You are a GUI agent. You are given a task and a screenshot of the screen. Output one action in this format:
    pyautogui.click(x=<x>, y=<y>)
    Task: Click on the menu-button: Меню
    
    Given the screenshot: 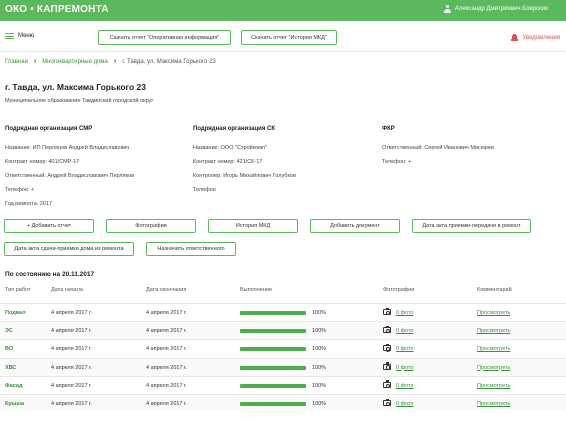 What is the action you would take?
    pyautogui.click(x=20, y=36)
    